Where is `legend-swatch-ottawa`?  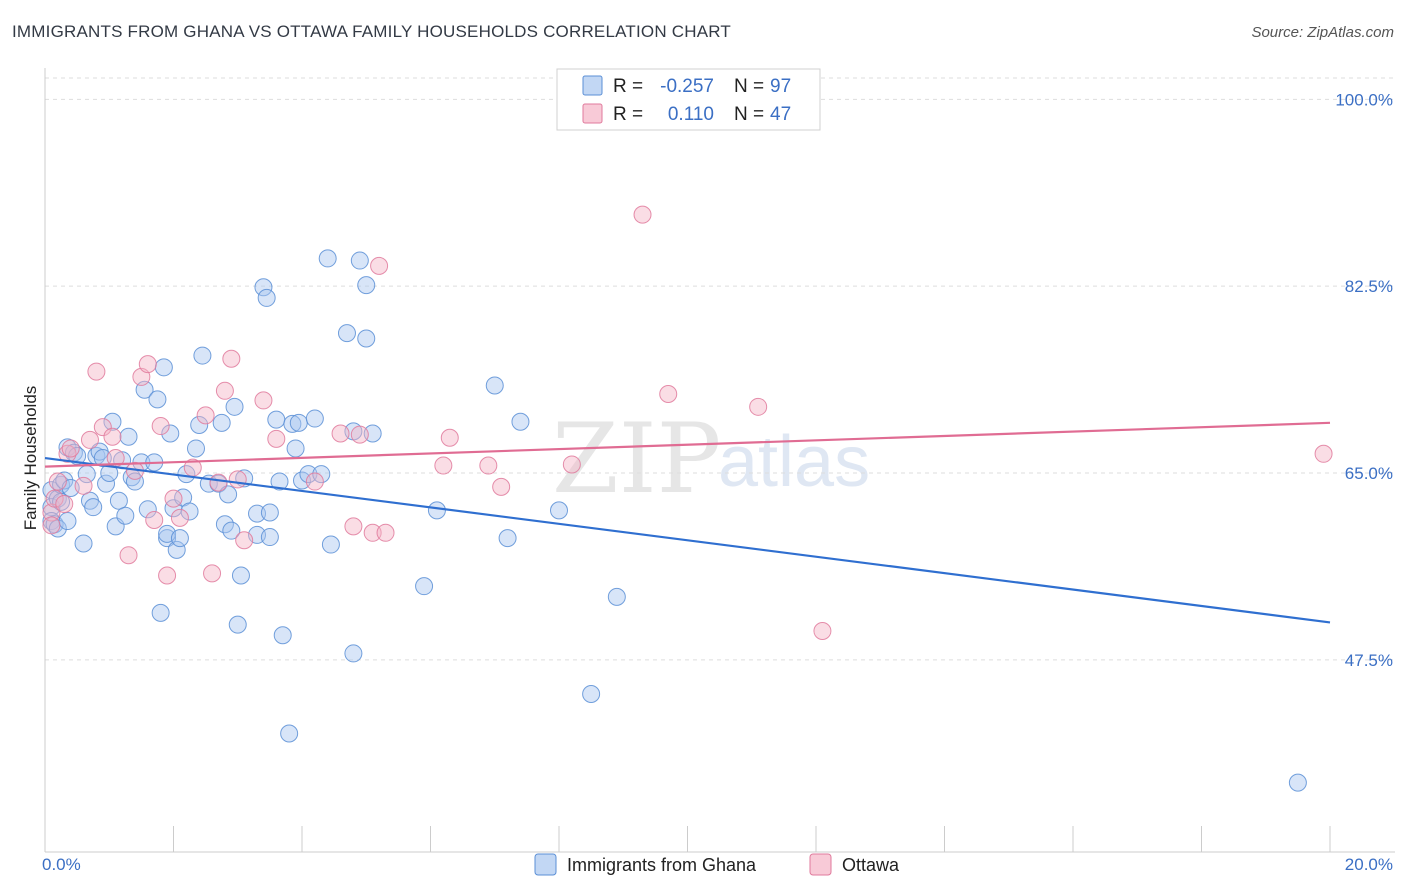 legend-swatch-ottawa is located at coordinates (592, 113).